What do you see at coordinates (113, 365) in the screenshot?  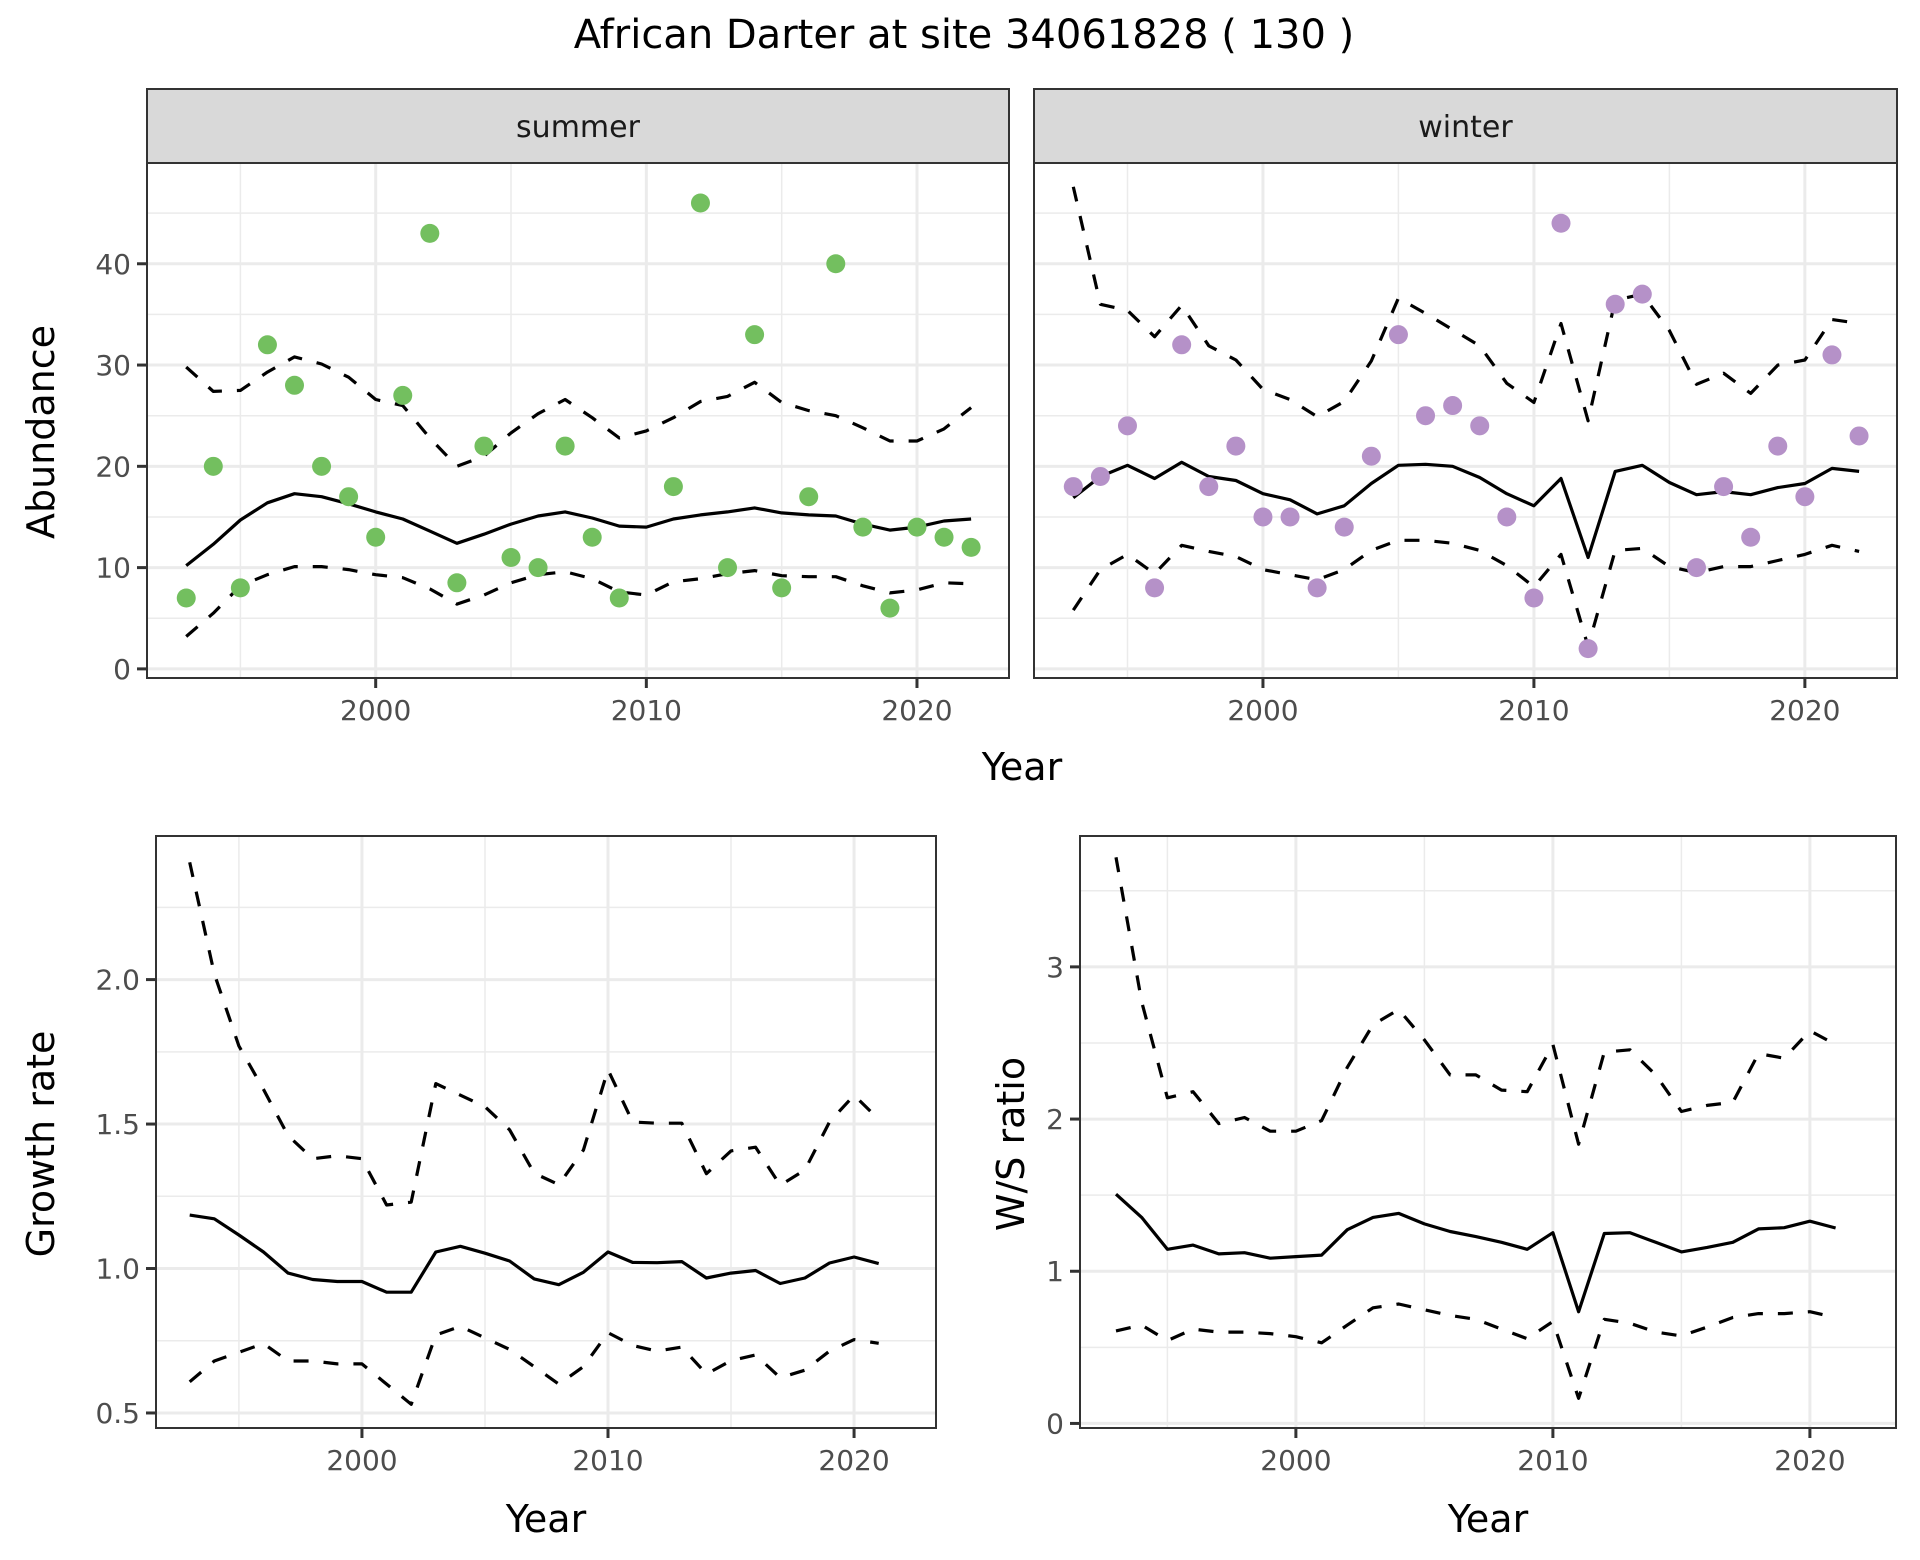 I see `y-tick-label: 30` at bounding box center [113, 365].